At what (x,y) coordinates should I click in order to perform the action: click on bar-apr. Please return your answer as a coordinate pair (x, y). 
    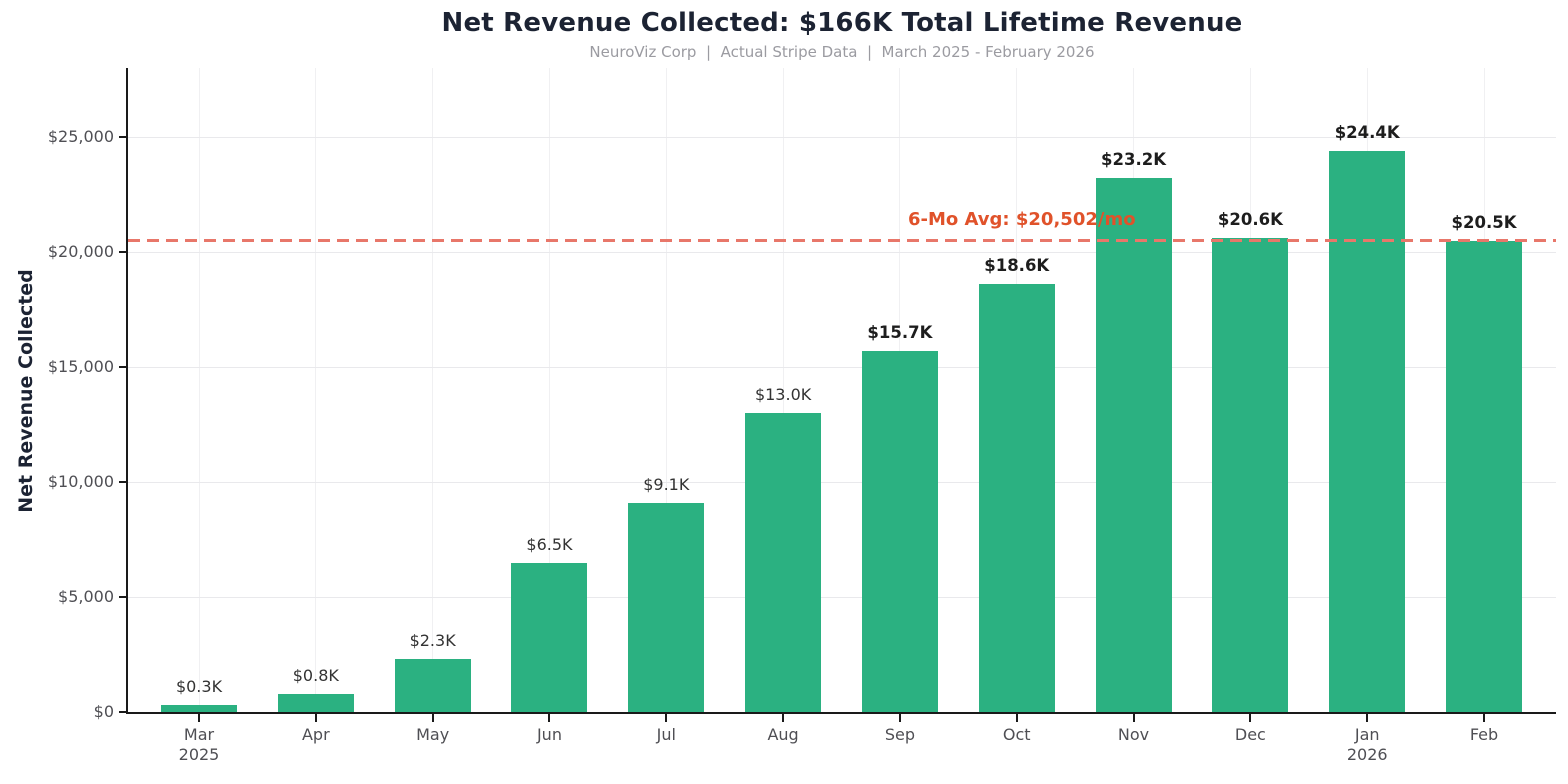
    Looking at the image, I should click on (315, 702).